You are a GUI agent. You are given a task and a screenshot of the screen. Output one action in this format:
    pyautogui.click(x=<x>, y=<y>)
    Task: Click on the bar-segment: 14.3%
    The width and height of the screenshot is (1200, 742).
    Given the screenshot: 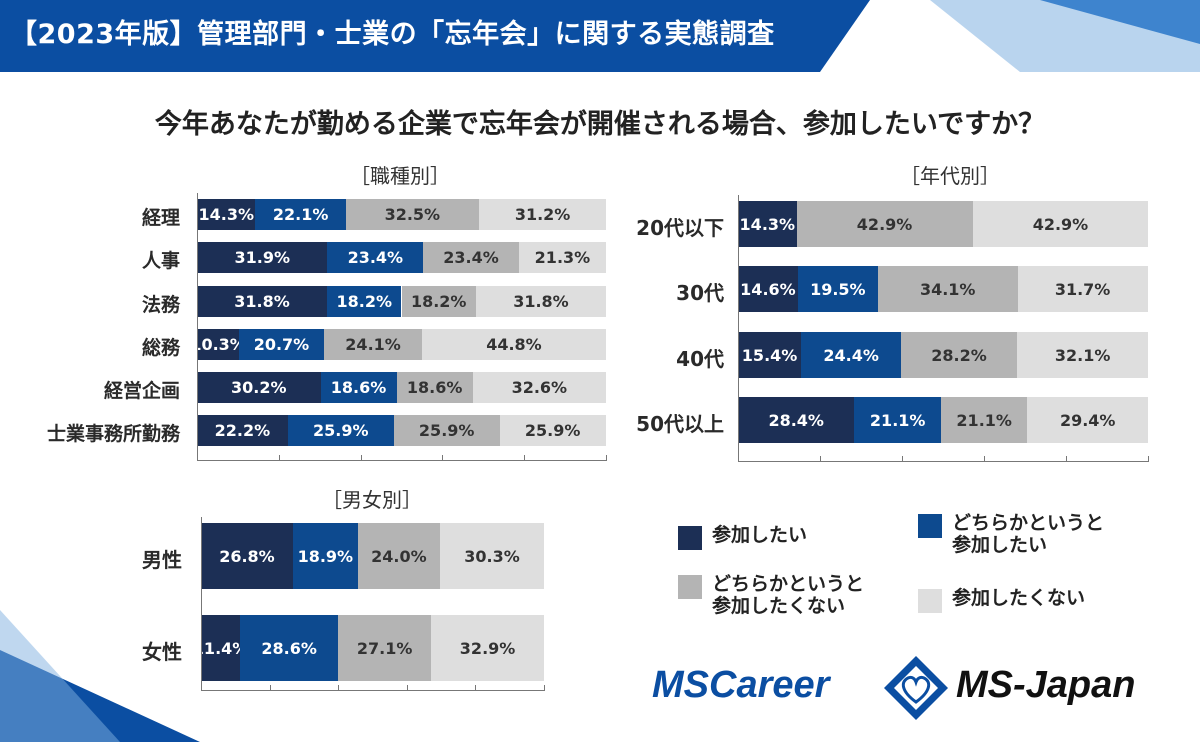 What is the action you would take?
    pyautogui.click(x=767, y=224)
    